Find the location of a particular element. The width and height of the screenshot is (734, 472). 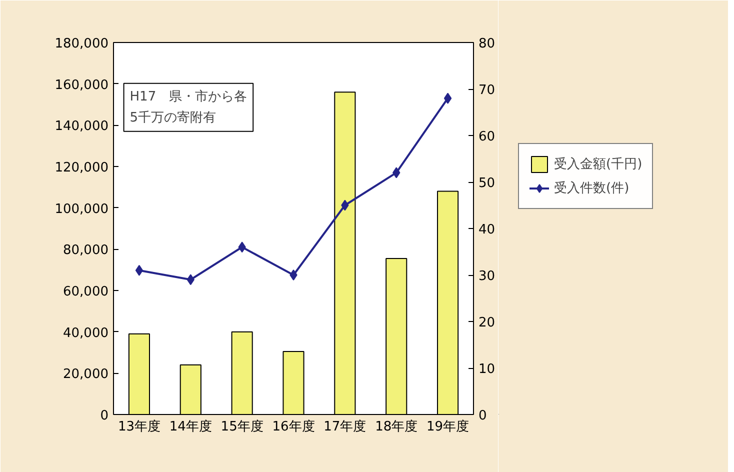

y2-tick-label: 70 is located at coordinates (487, 90).